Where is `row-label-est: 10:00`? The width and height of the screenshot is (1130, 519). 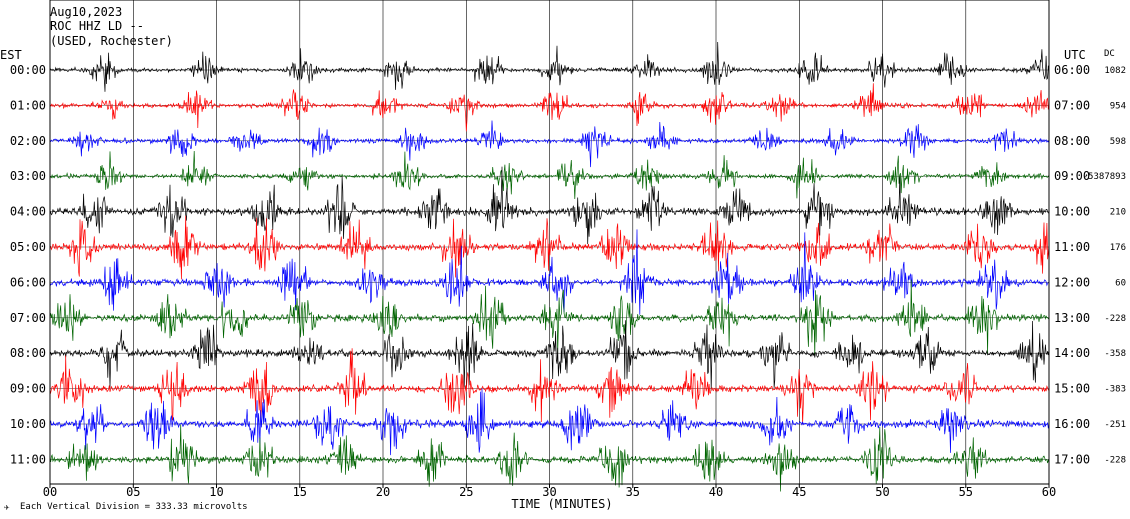 row-label-est: 10:00 is located at coordinates (28, 424).